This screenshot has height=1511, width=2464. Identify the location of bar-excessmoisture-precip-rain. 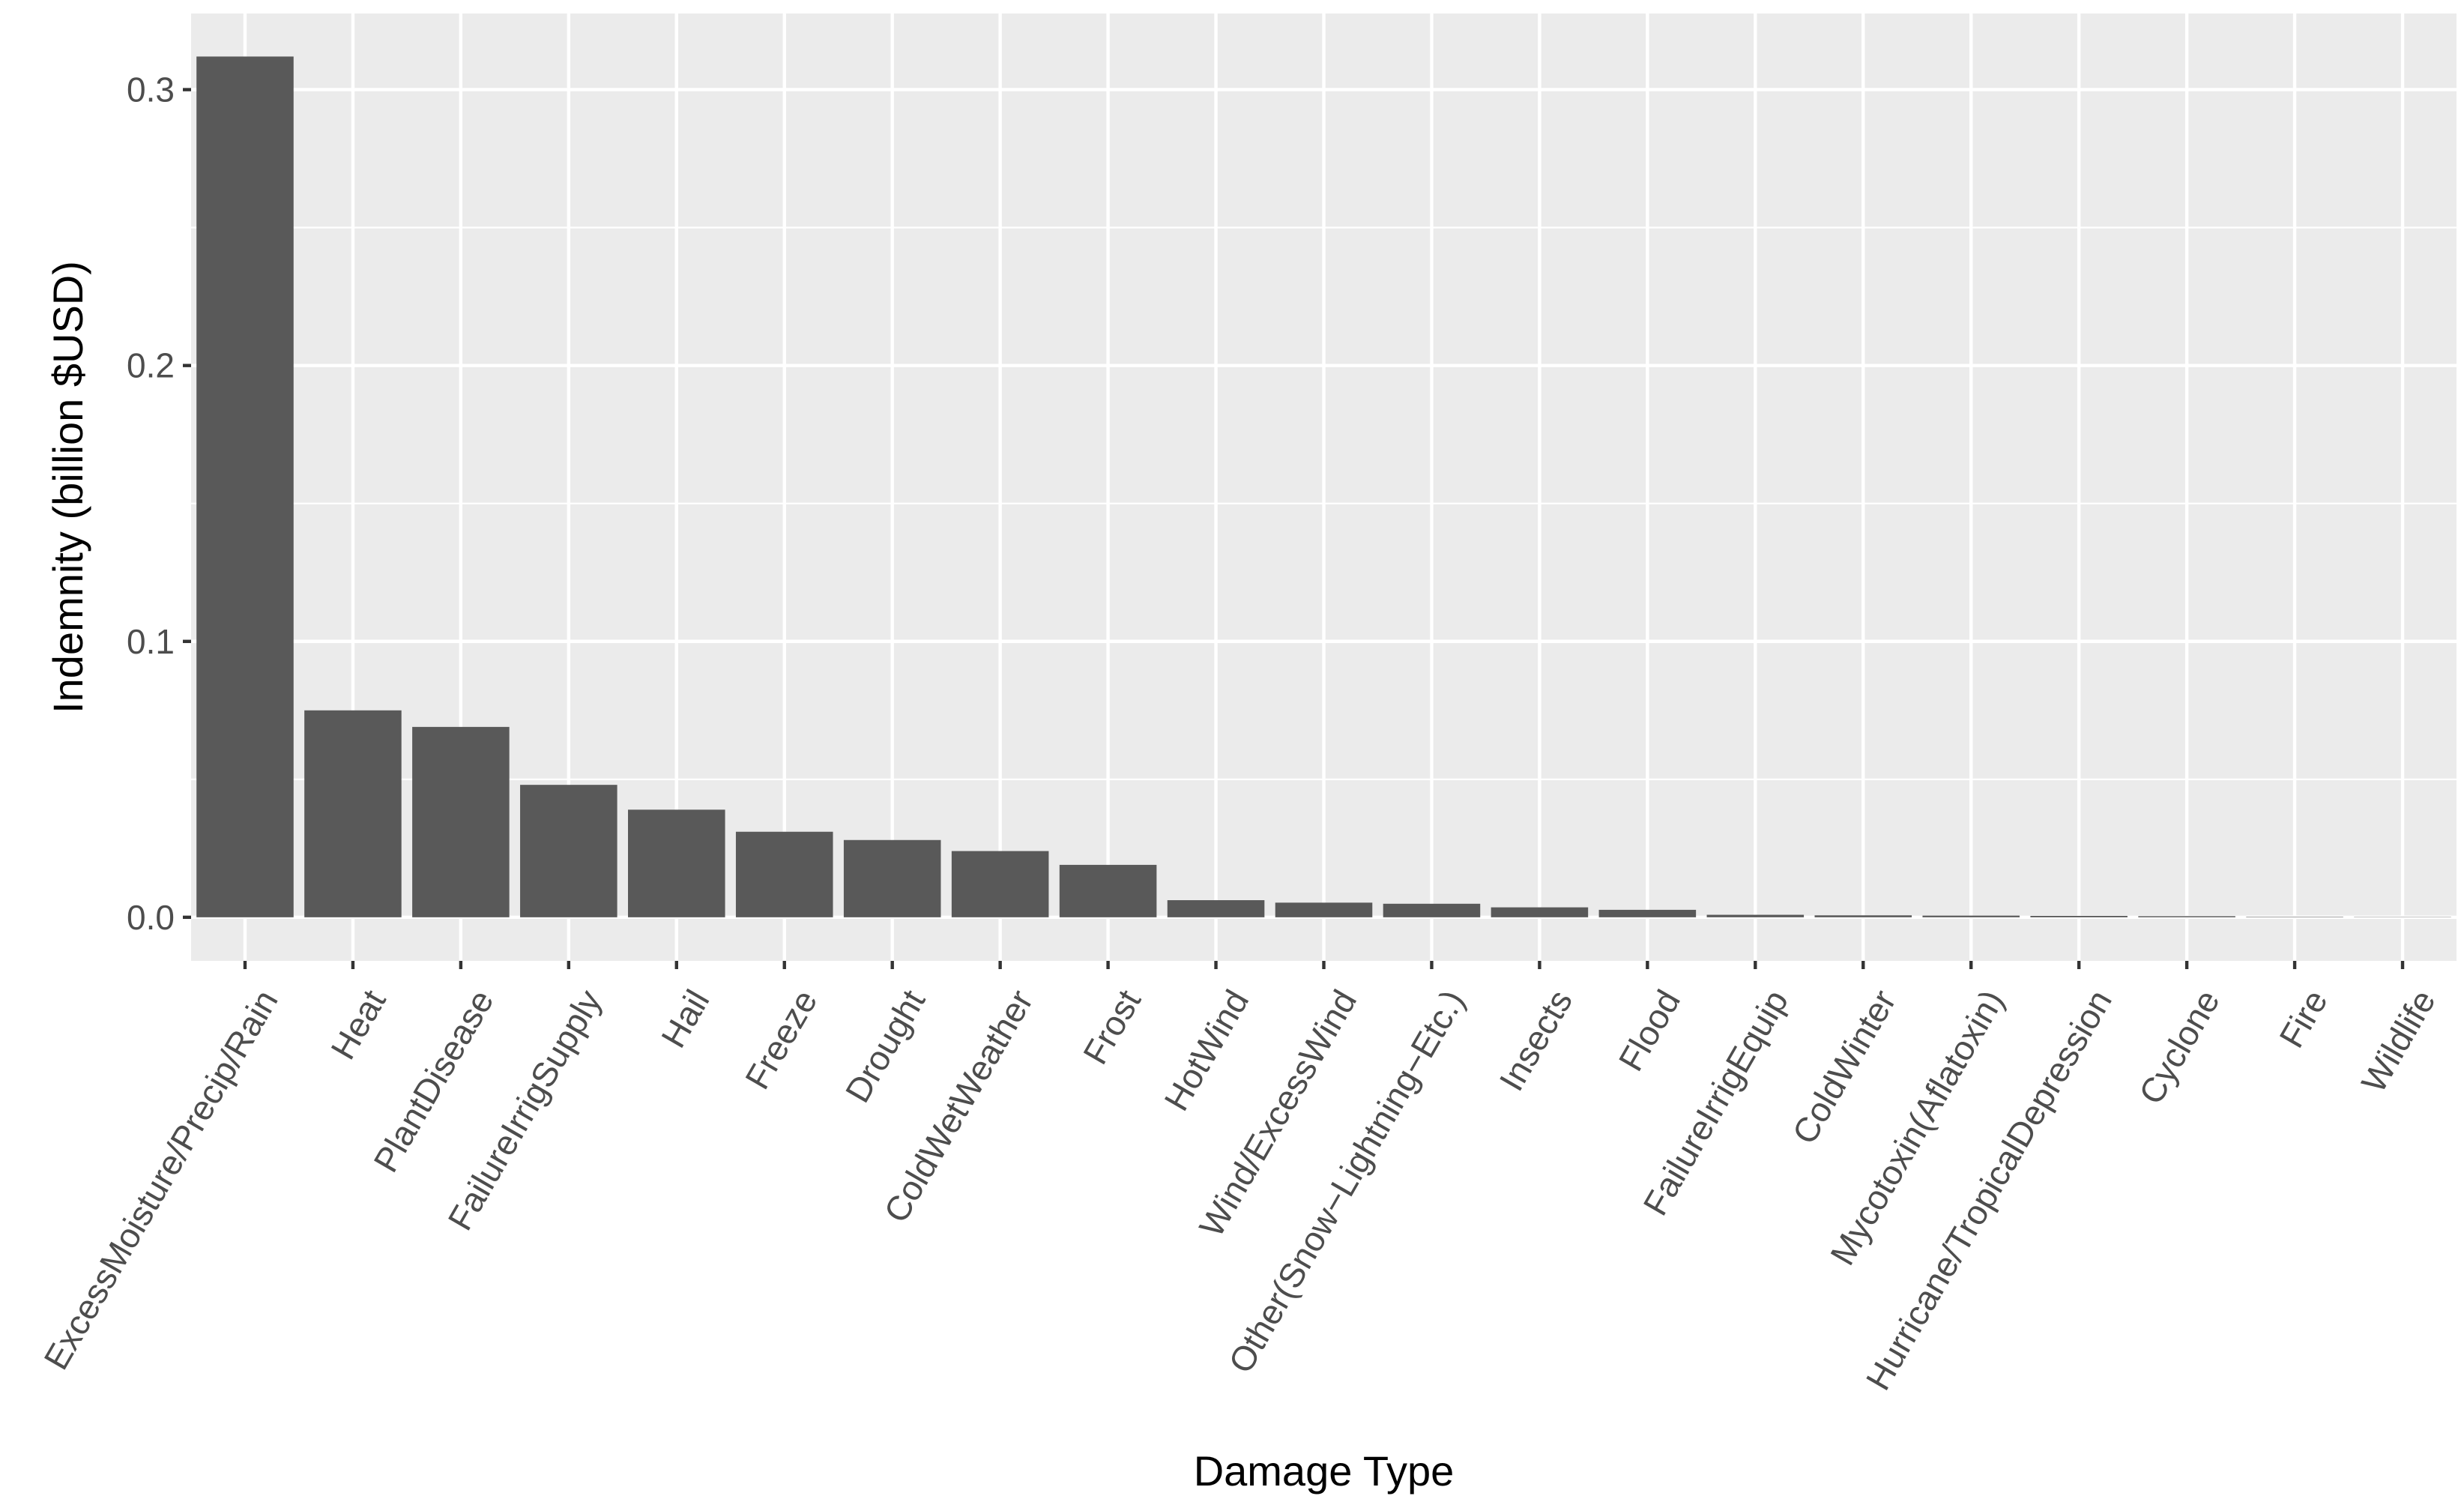
(245, 486).